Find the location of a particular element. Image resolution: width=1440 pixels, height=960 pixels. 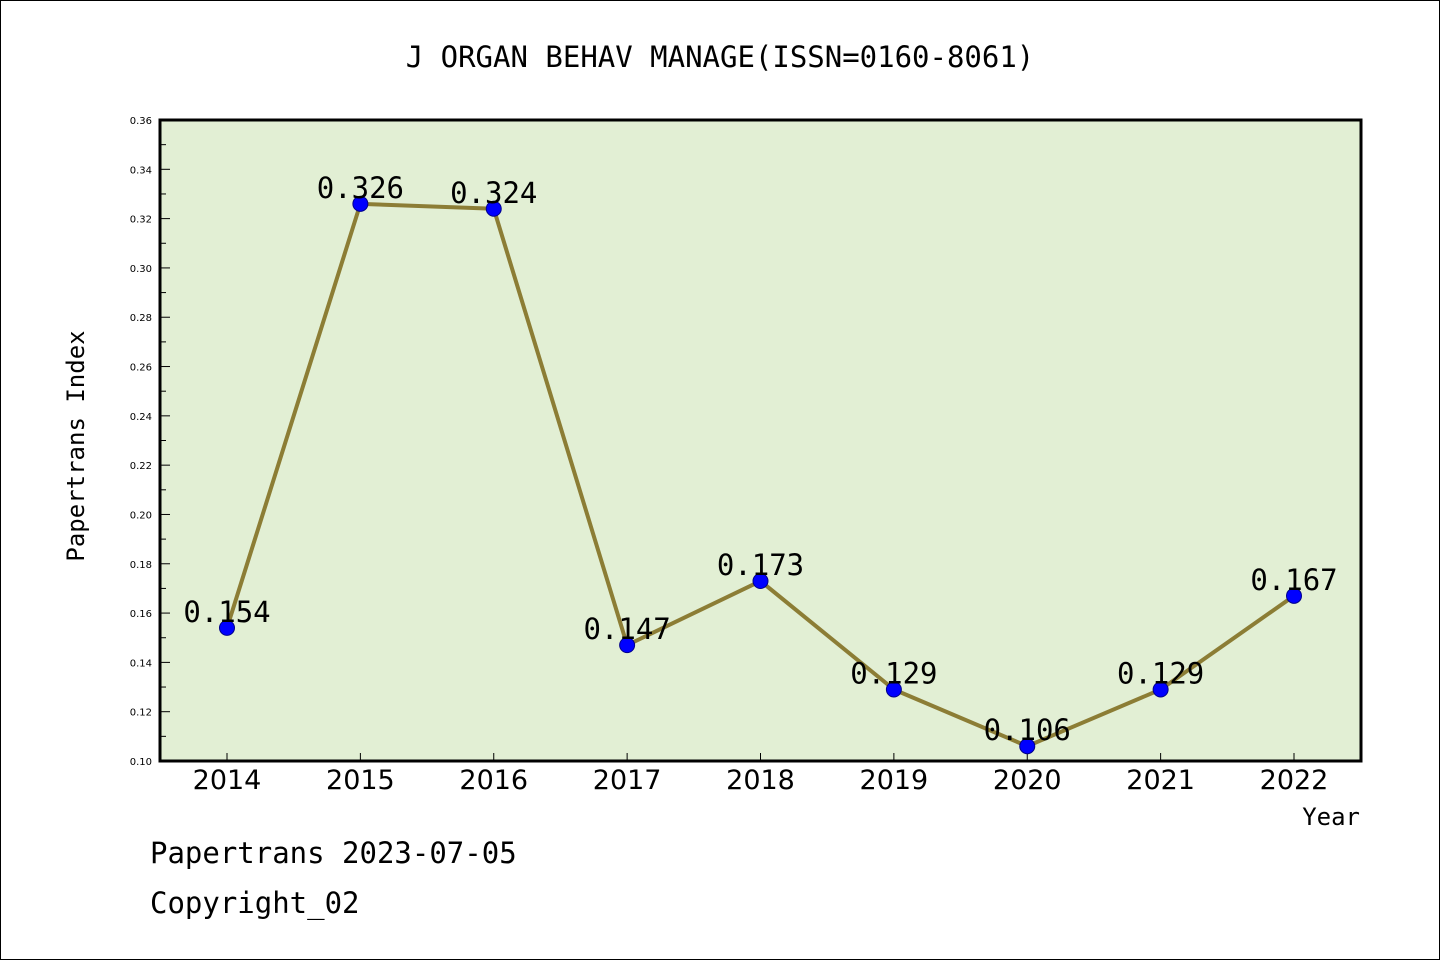

footer-date: Papertrans 2023-07-05 is located at coordinates (333, 853).